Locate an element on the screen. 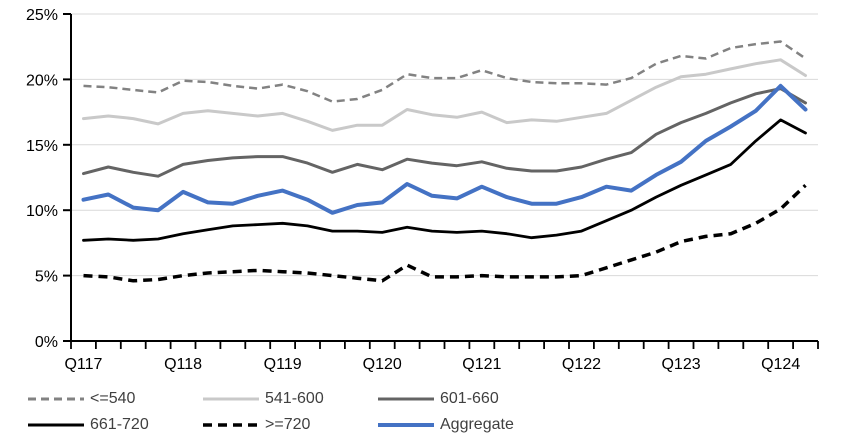 Image resolution: width=852 pixels, height=441 pixels. legend-label-601-660: 601-660 is located at coordinates (469, 398).